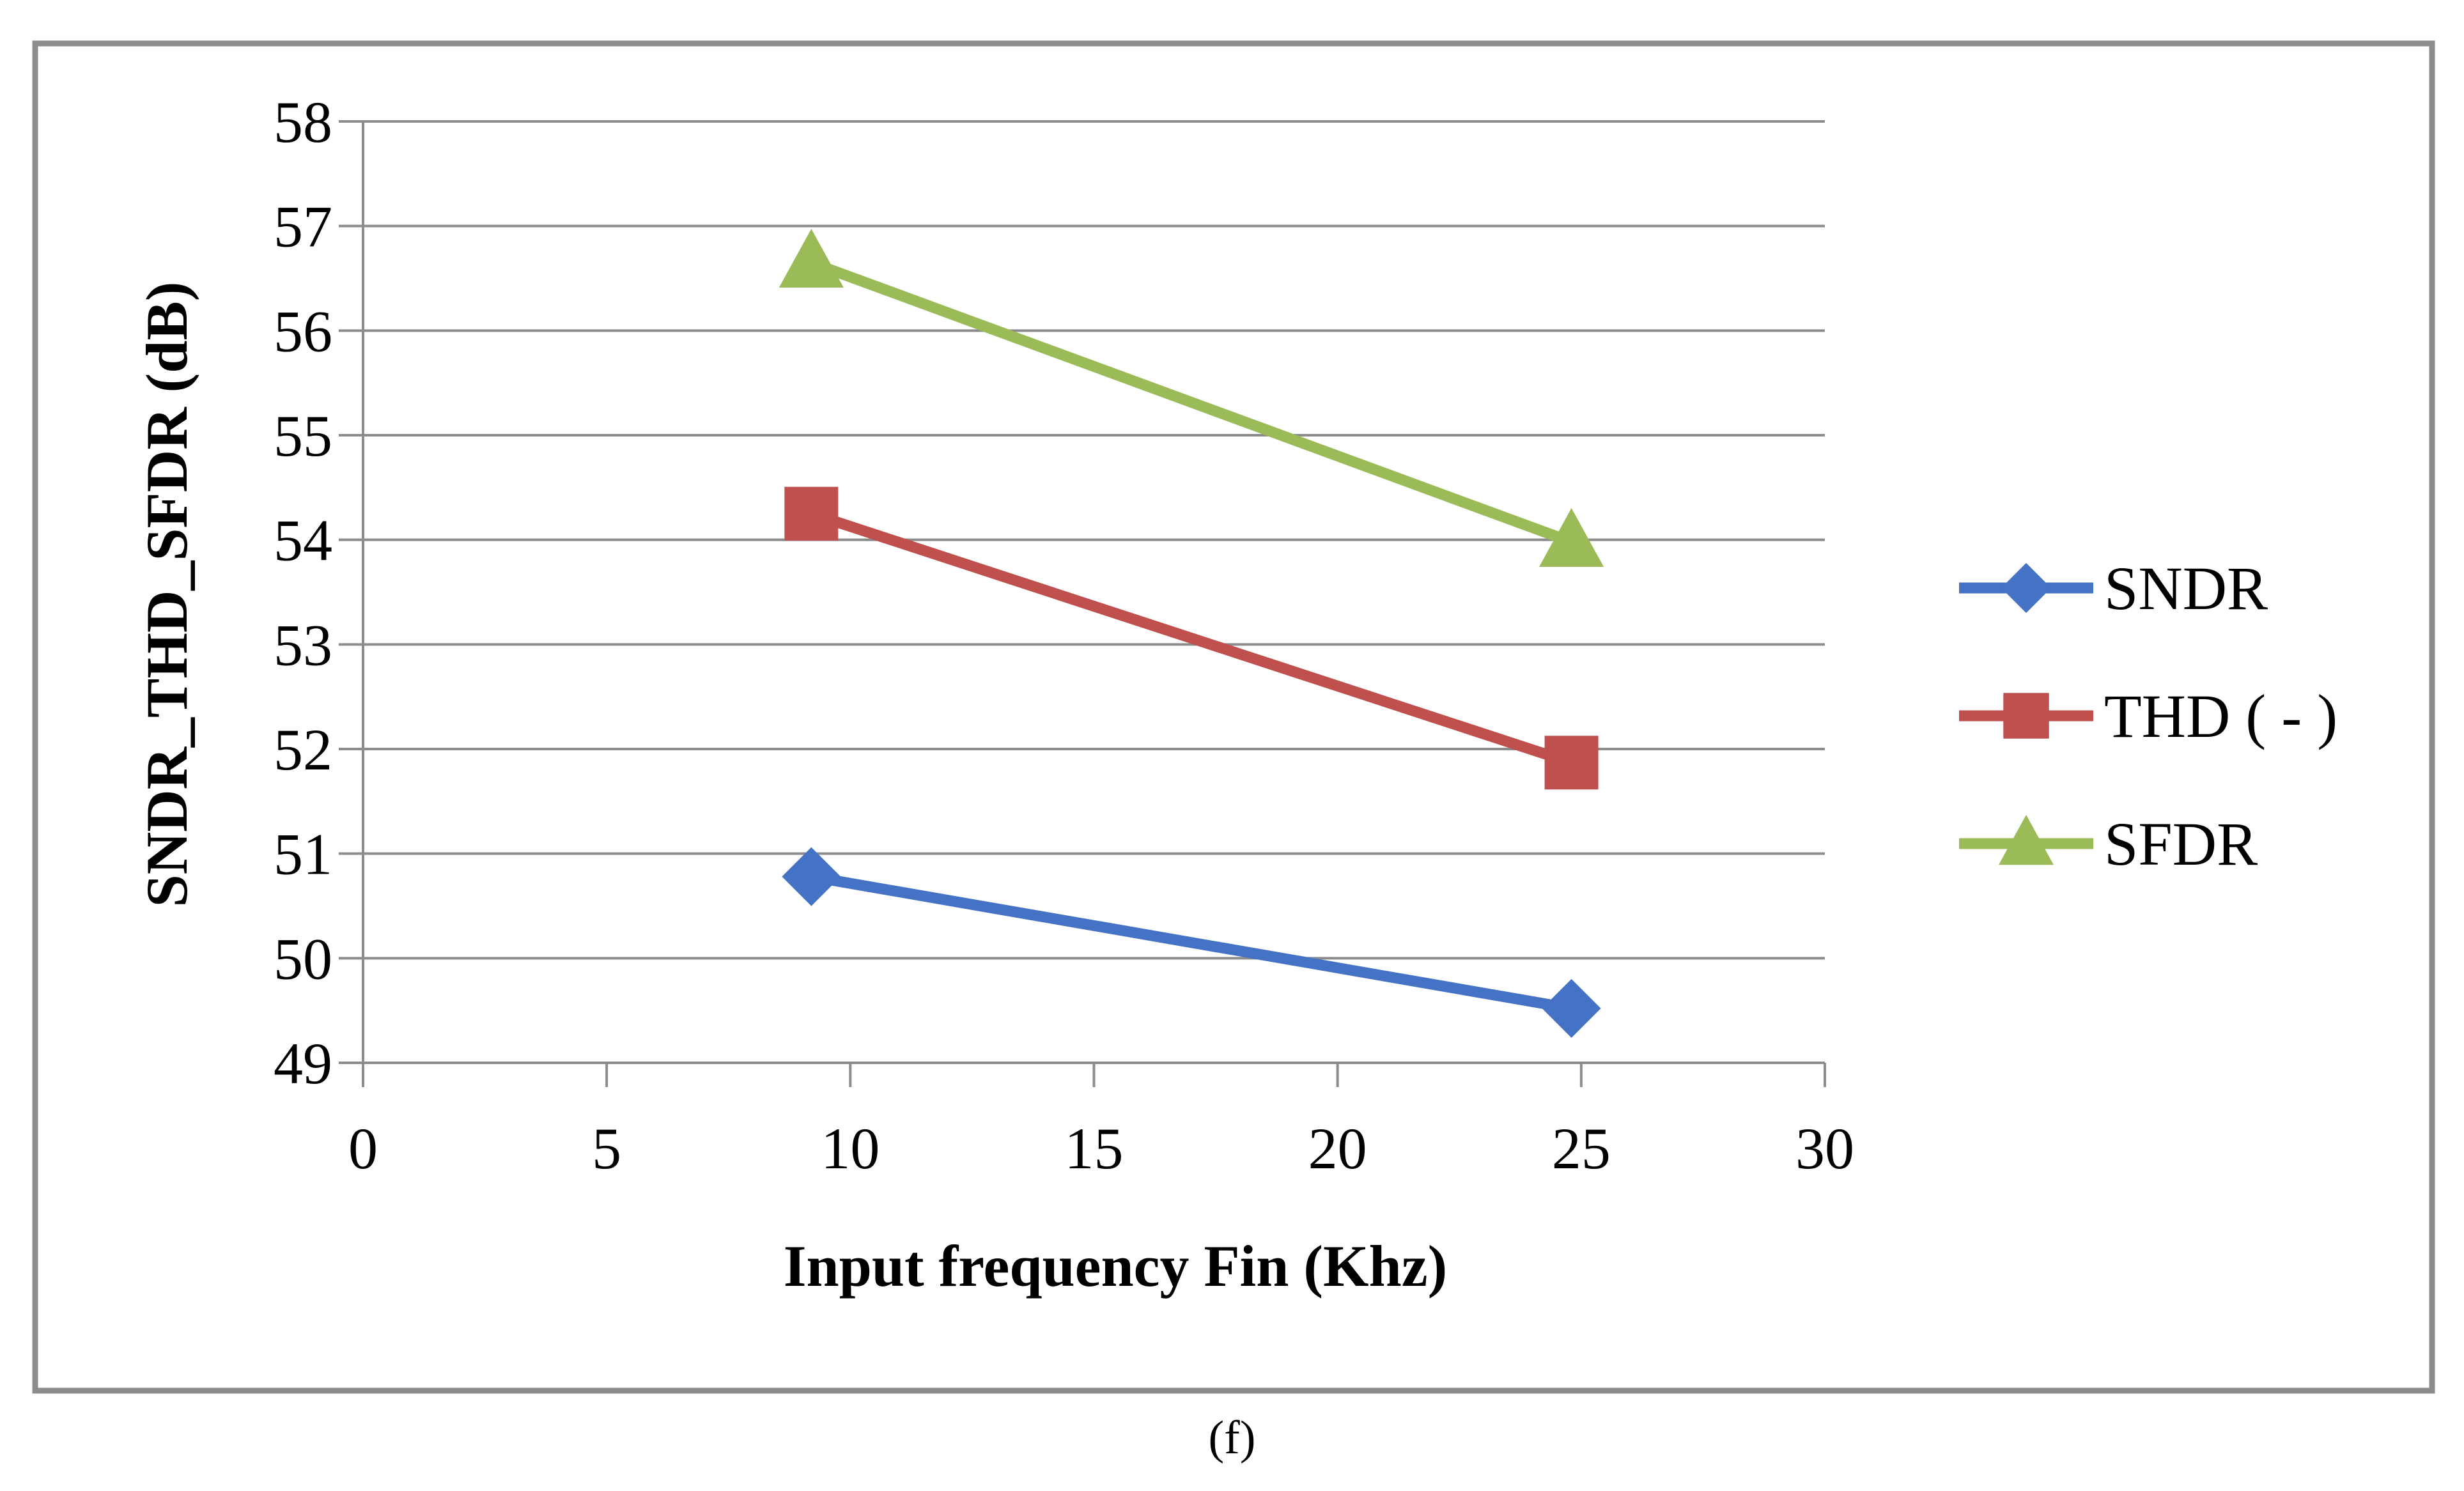  What do you see at coordinates (1094, 1148) in the screenshot?
I see `x-tick-label: 15` at bounding box center [1094, 1148].